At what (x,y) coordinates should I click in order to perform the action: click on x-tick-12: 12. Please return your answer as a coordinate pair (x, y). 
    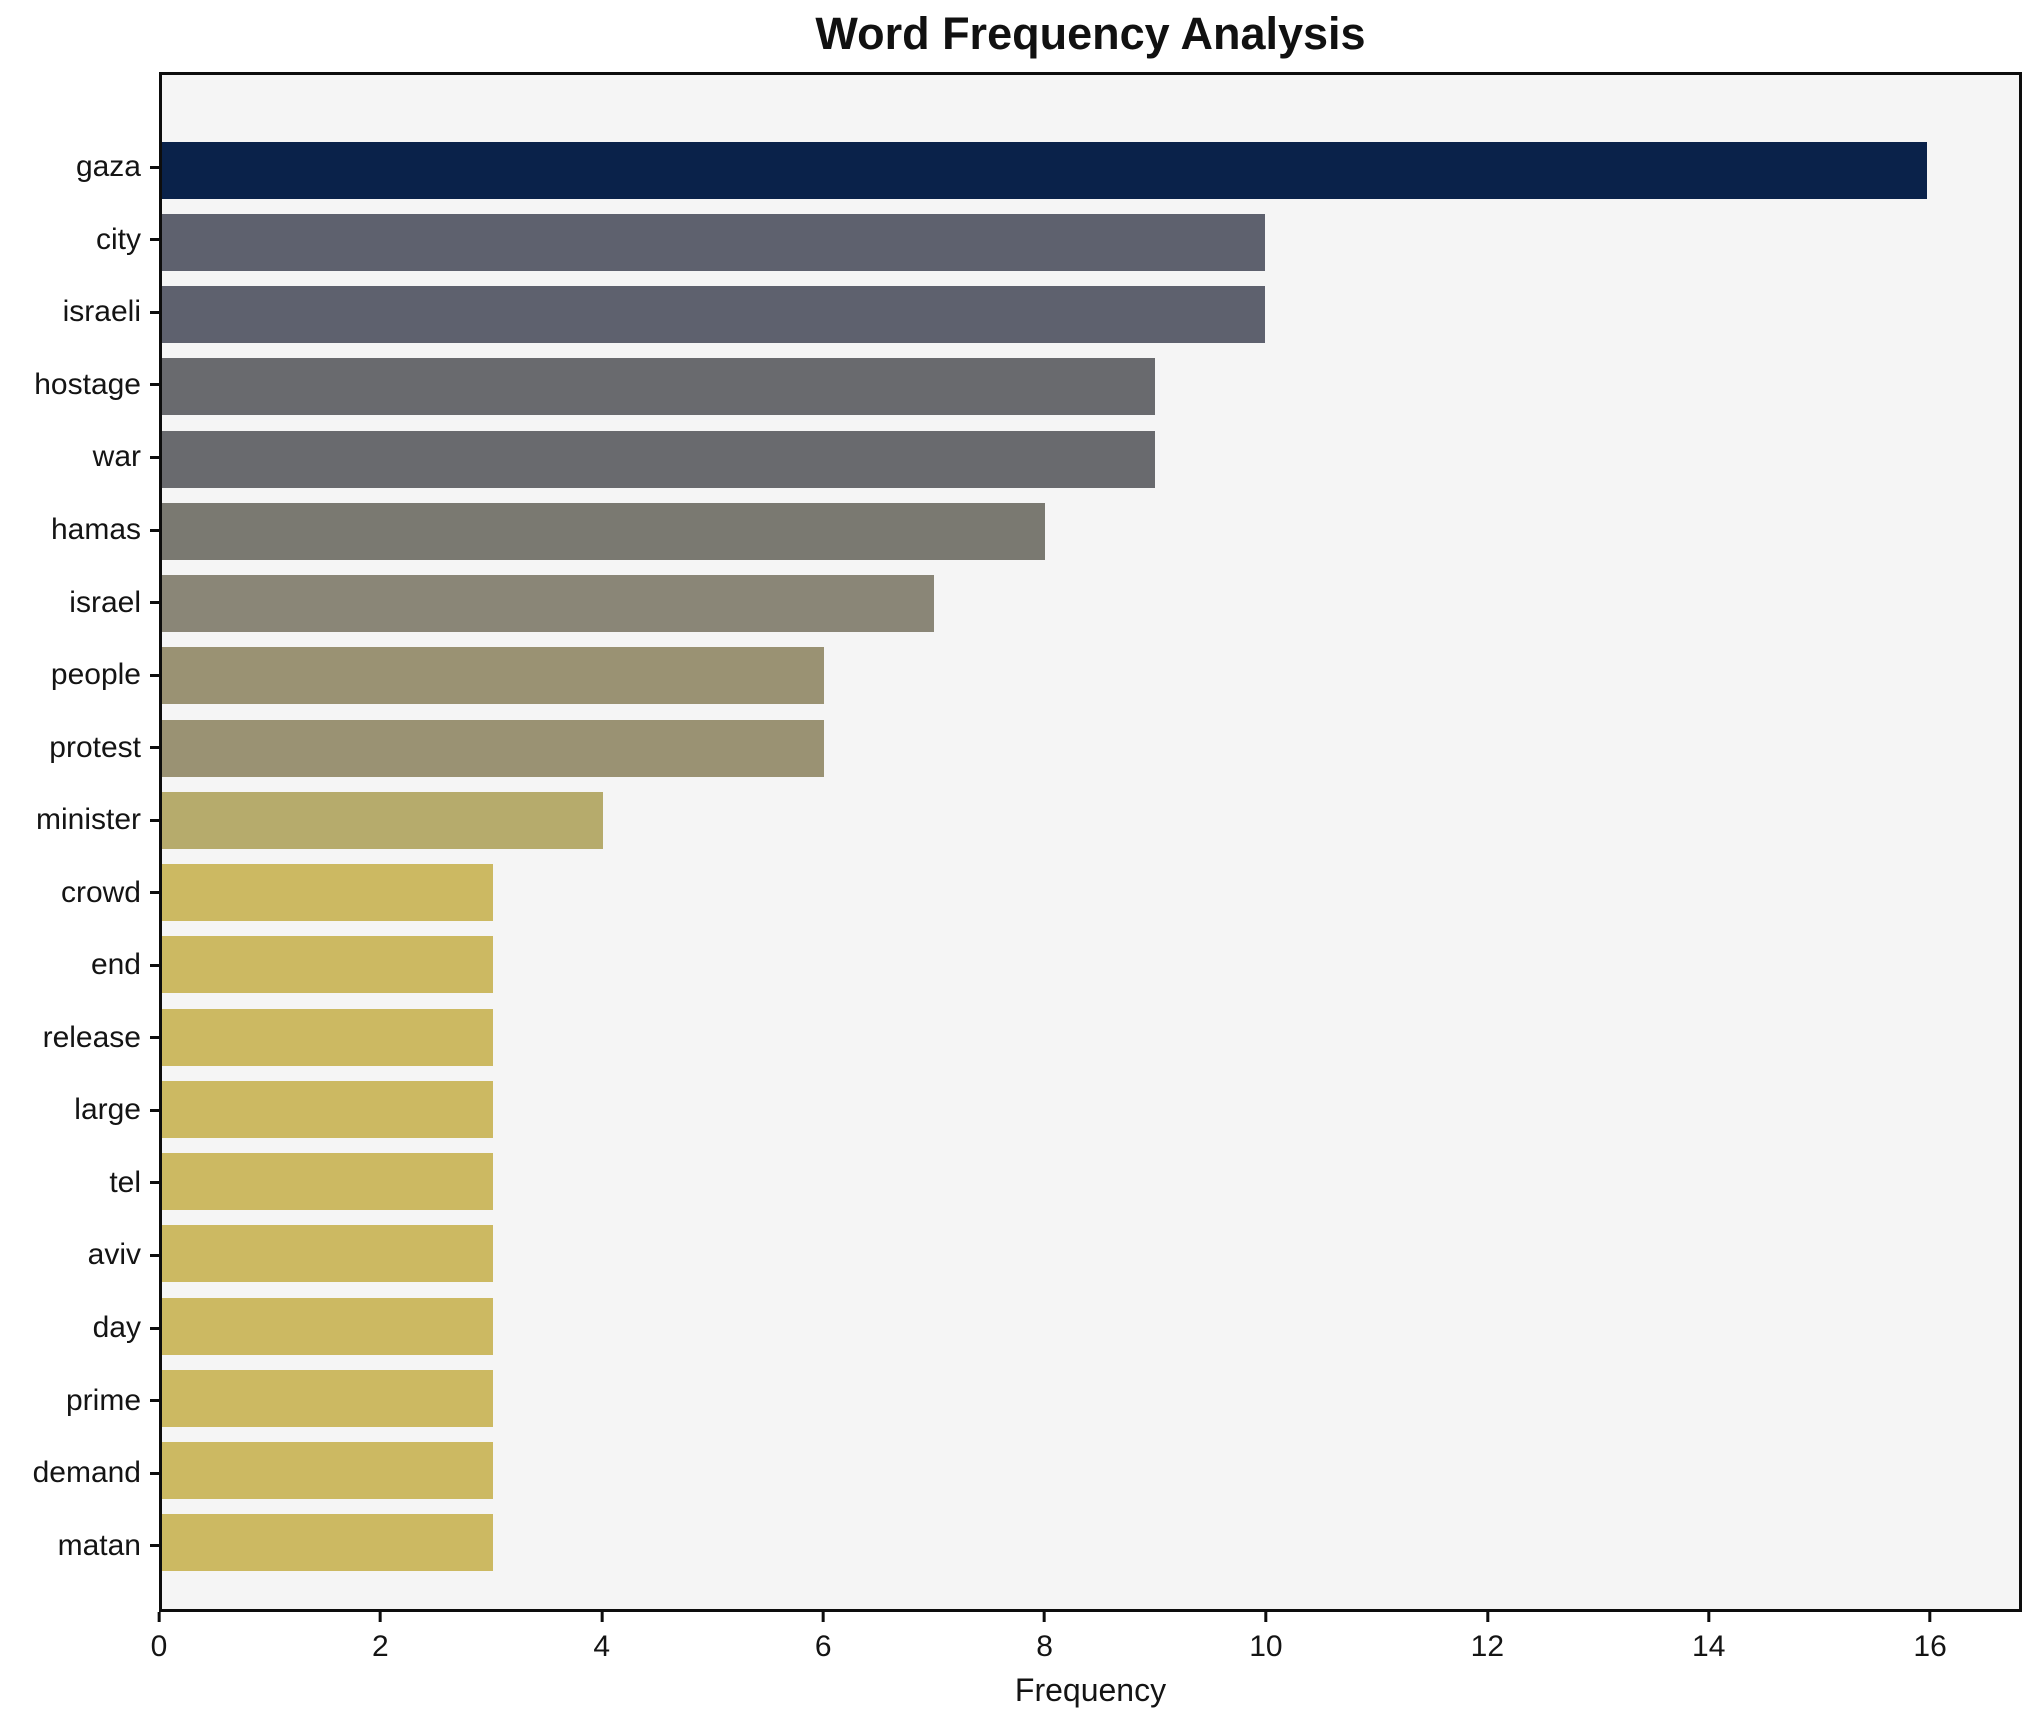
    Looking at the image, I should click on (1487, 1638).